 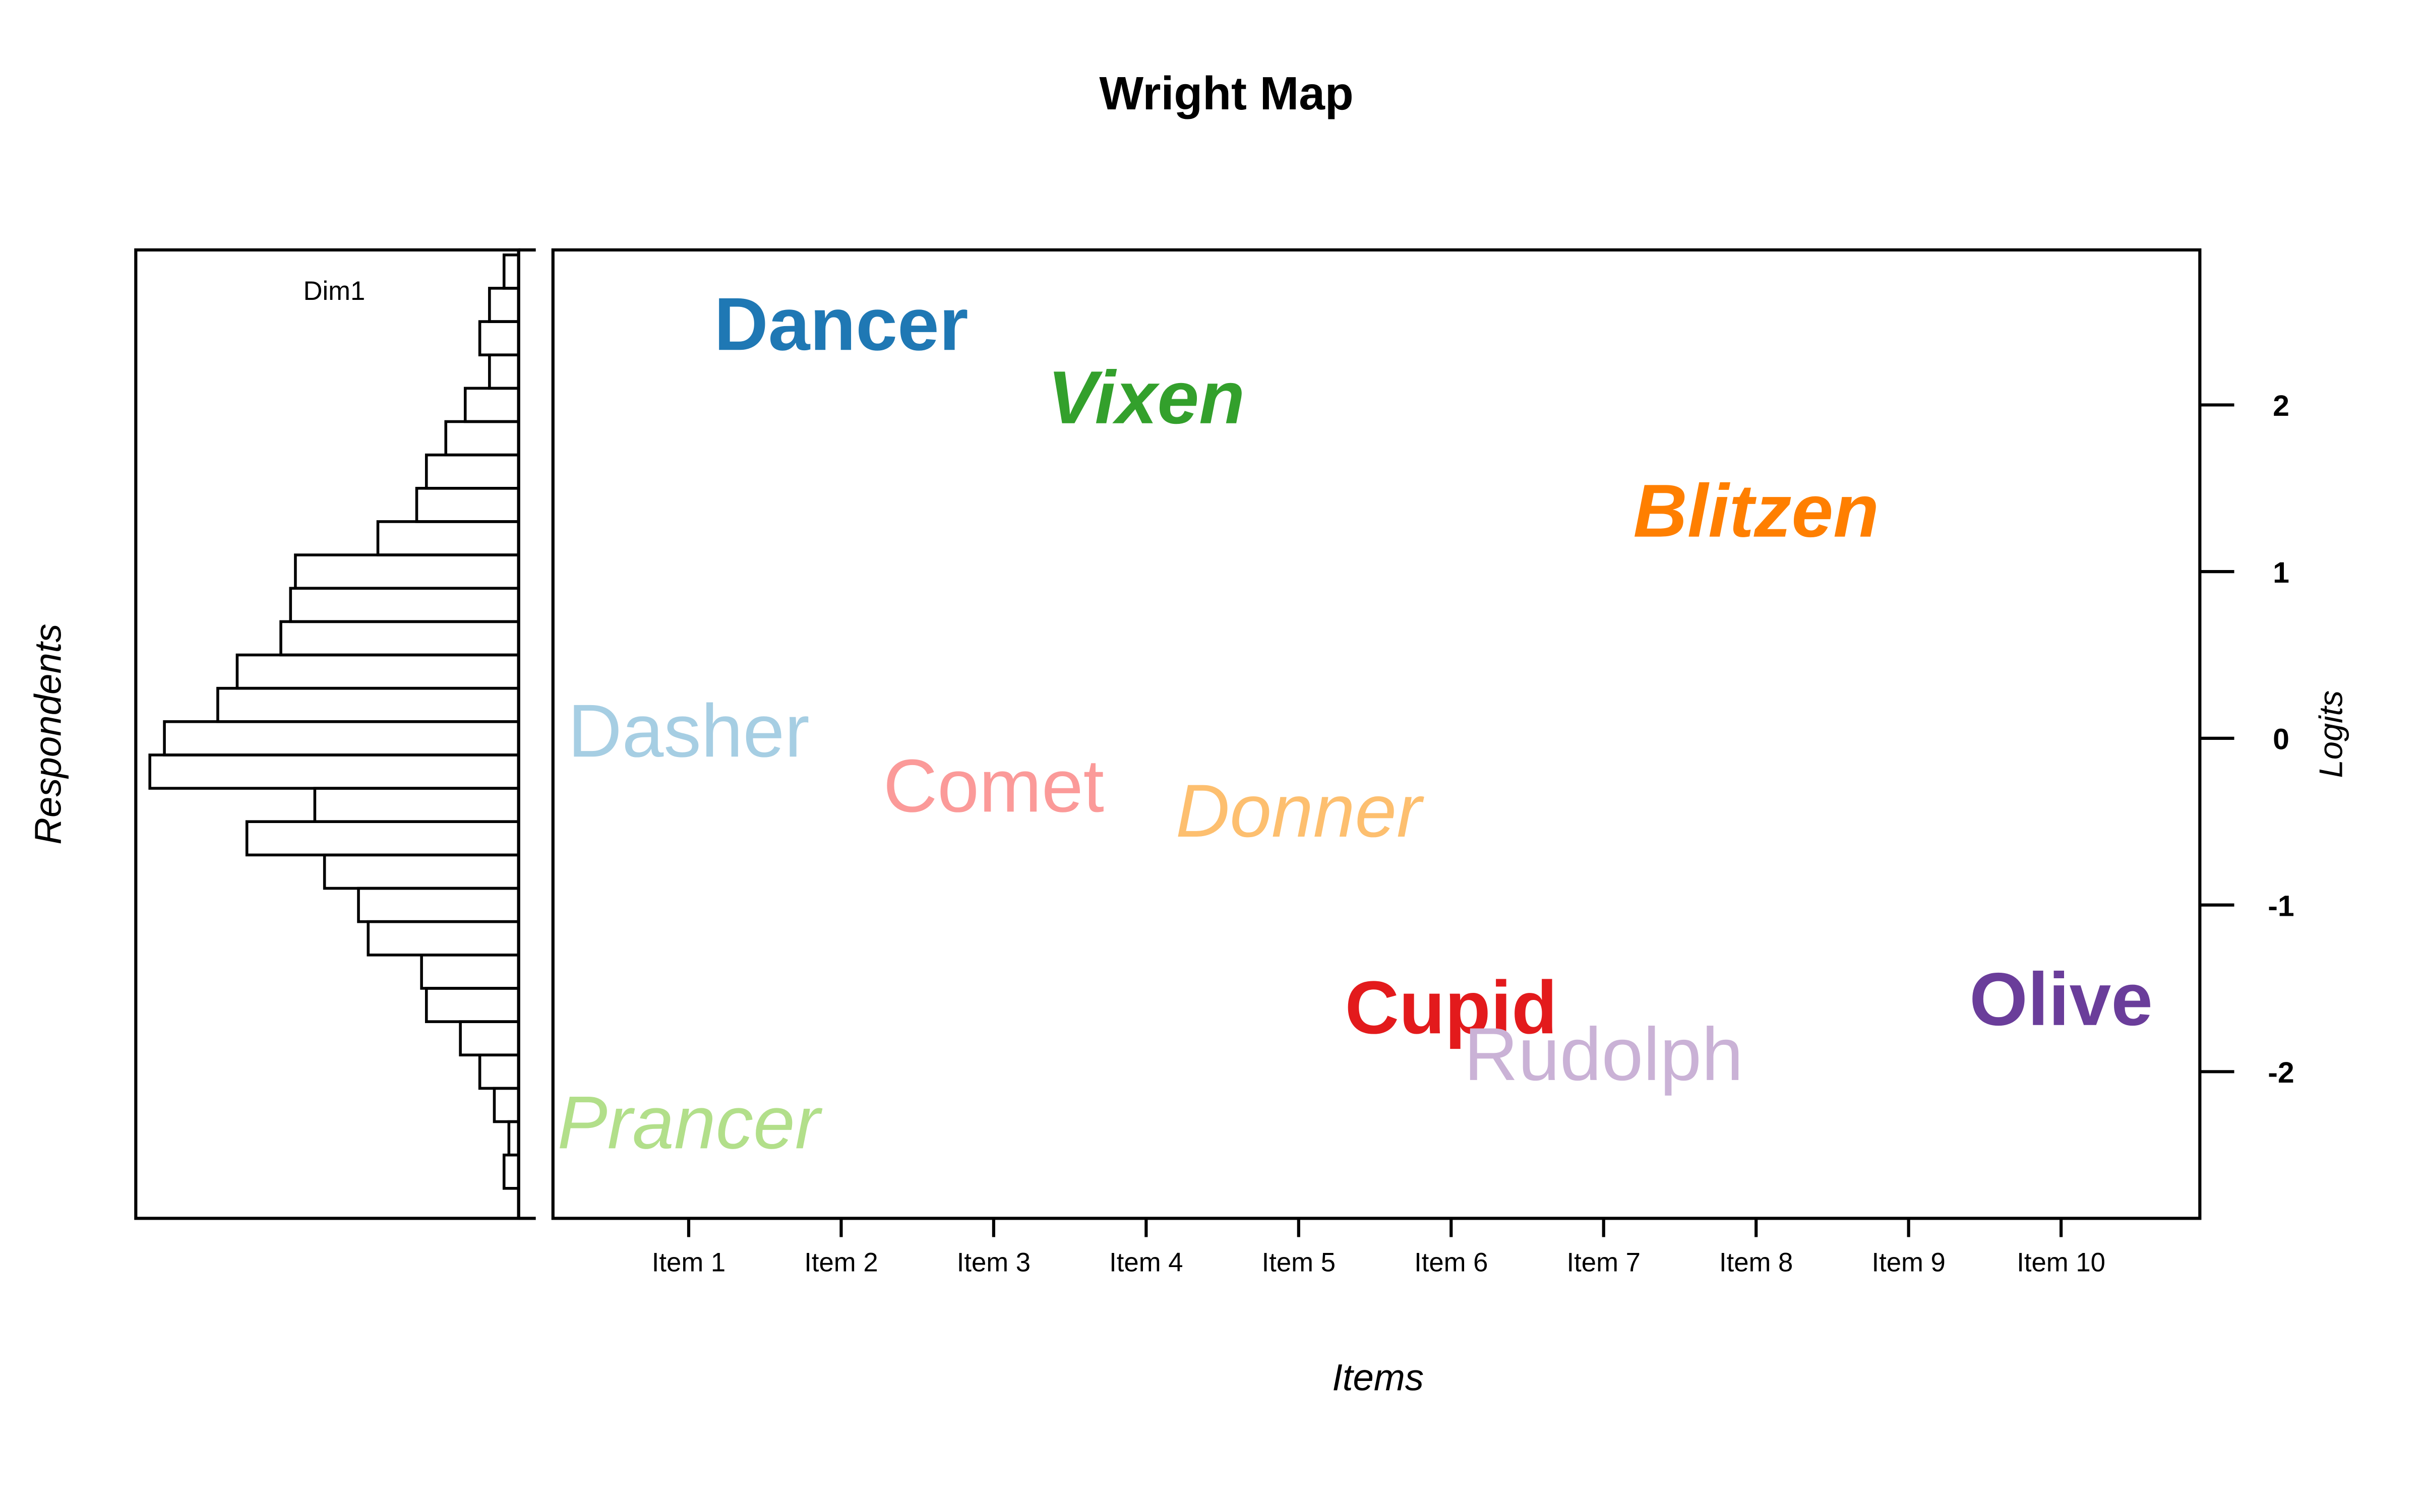 I want to click on respondents-panel-frame, so click(x=327, y=734).